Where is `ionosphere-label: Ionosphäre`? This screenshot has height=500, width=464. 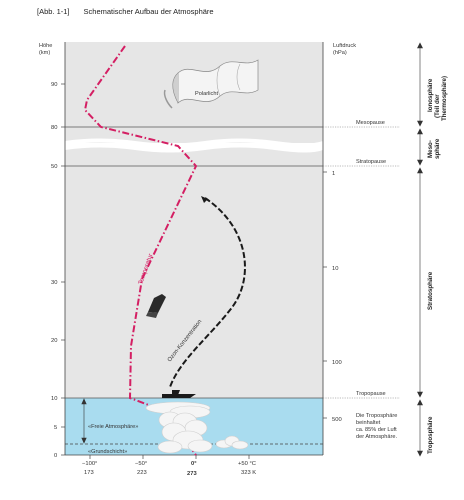 ionosphere-label: Ionosphäre is located at coordinates (430, 95).